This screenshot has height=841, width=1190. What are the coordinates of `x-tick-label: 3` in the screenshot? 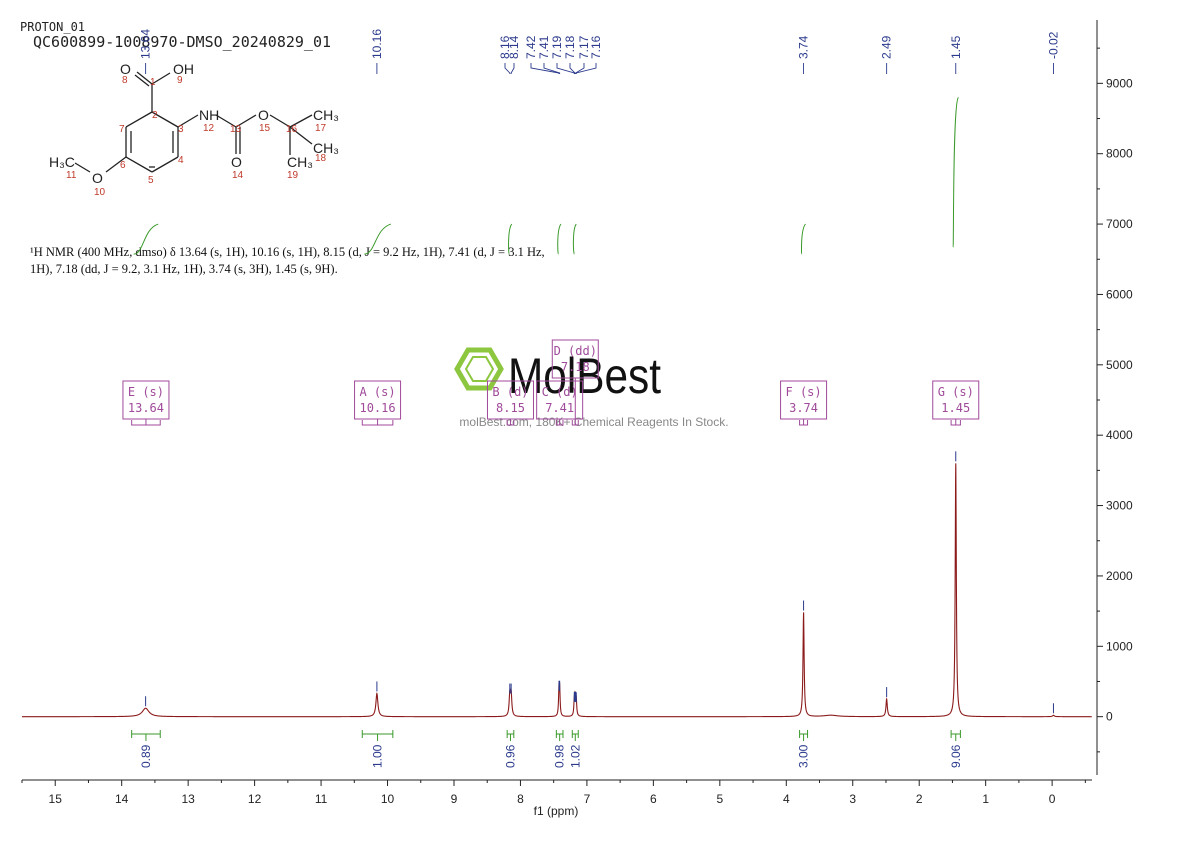 It's located at (852, 799).